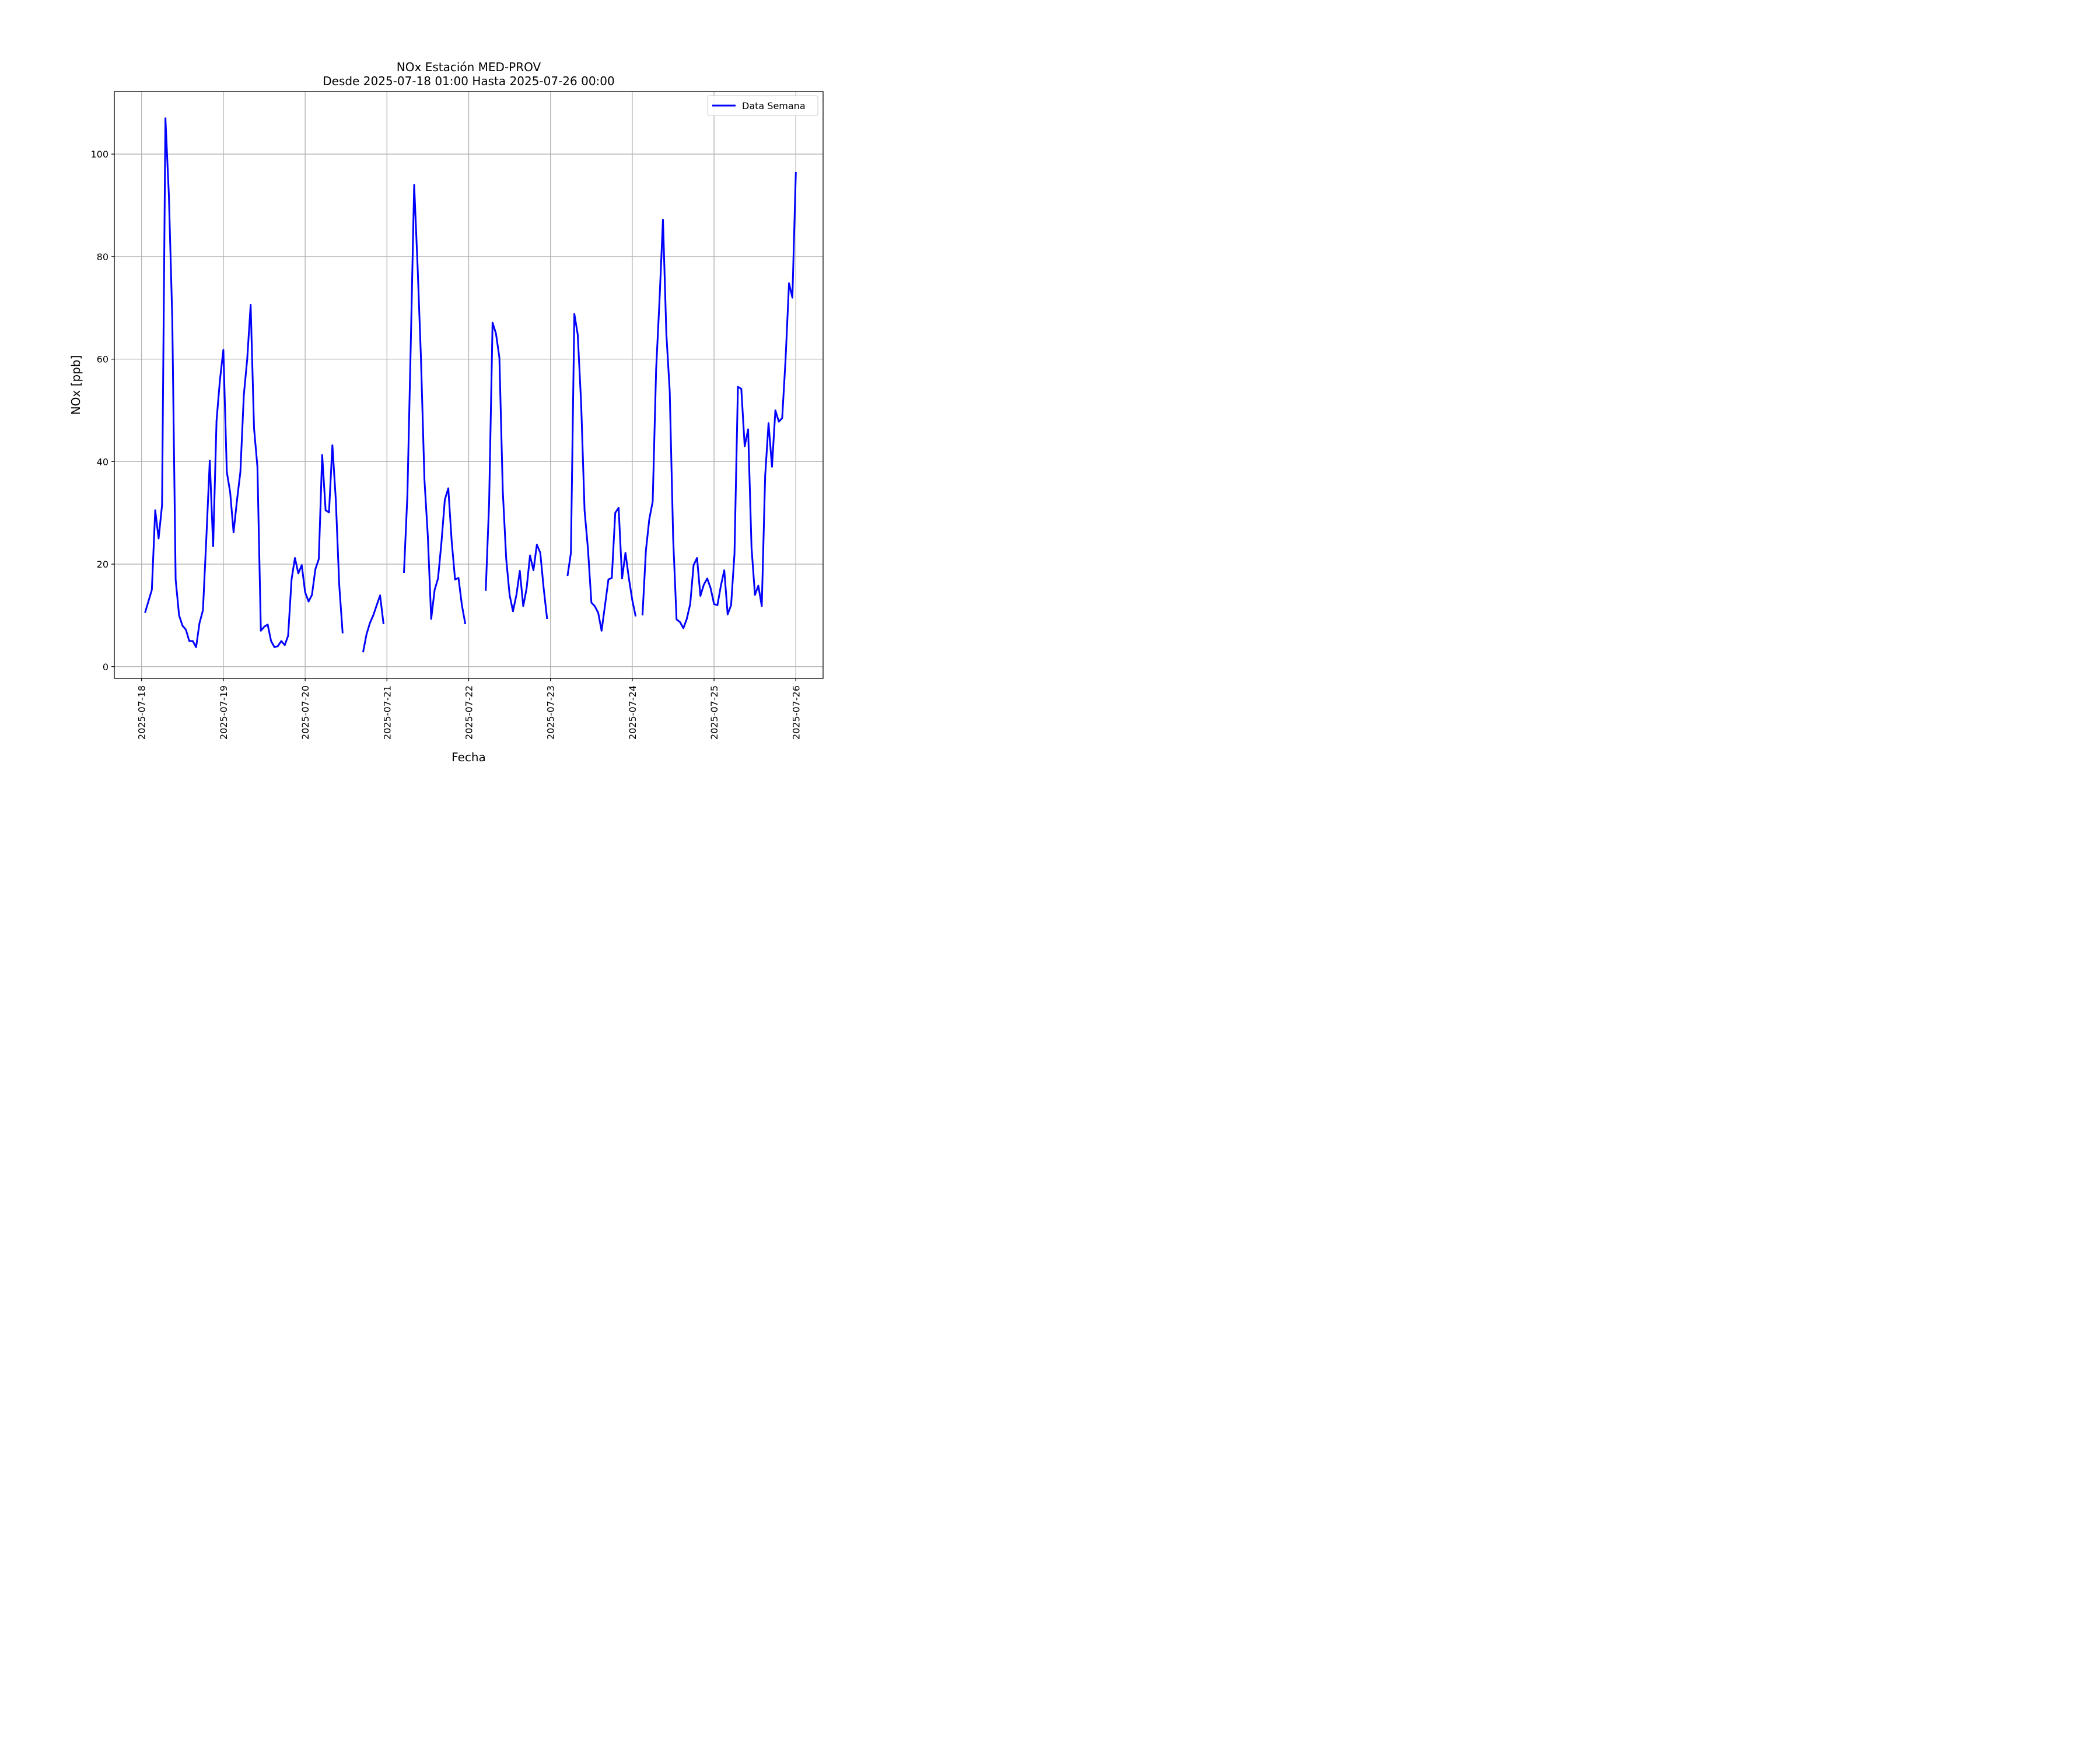  What do you see at coordinates (550, 712) in the screenshot?
I see `x-tick-label: 2025-07-23` at bounding box center [550, 712].